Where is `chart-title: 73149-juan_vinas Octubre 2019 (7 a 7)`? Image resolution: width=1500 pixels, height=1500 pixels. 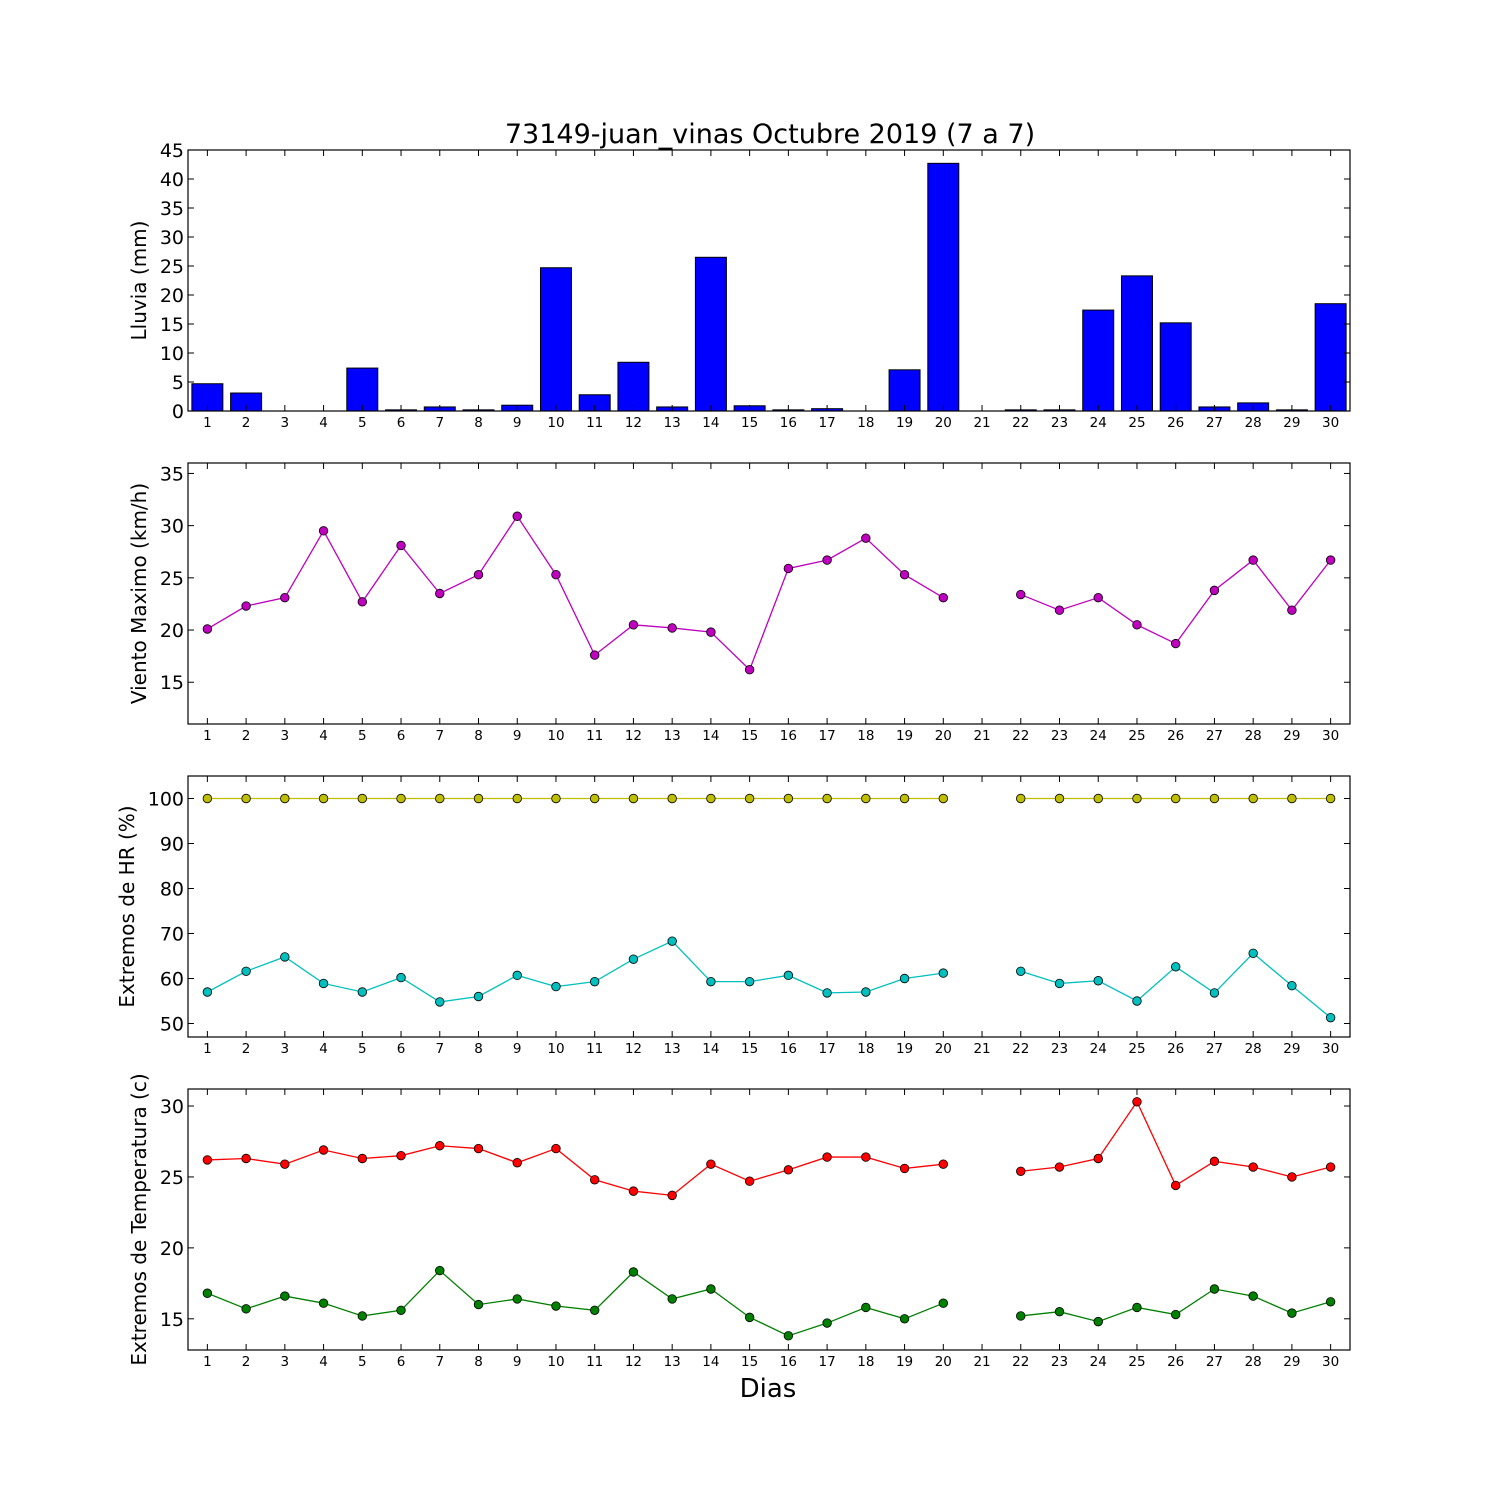
chart-title: 73149-juan_vinas Octubre 2019 (7 a 7) is located at coordinates (770, 134).